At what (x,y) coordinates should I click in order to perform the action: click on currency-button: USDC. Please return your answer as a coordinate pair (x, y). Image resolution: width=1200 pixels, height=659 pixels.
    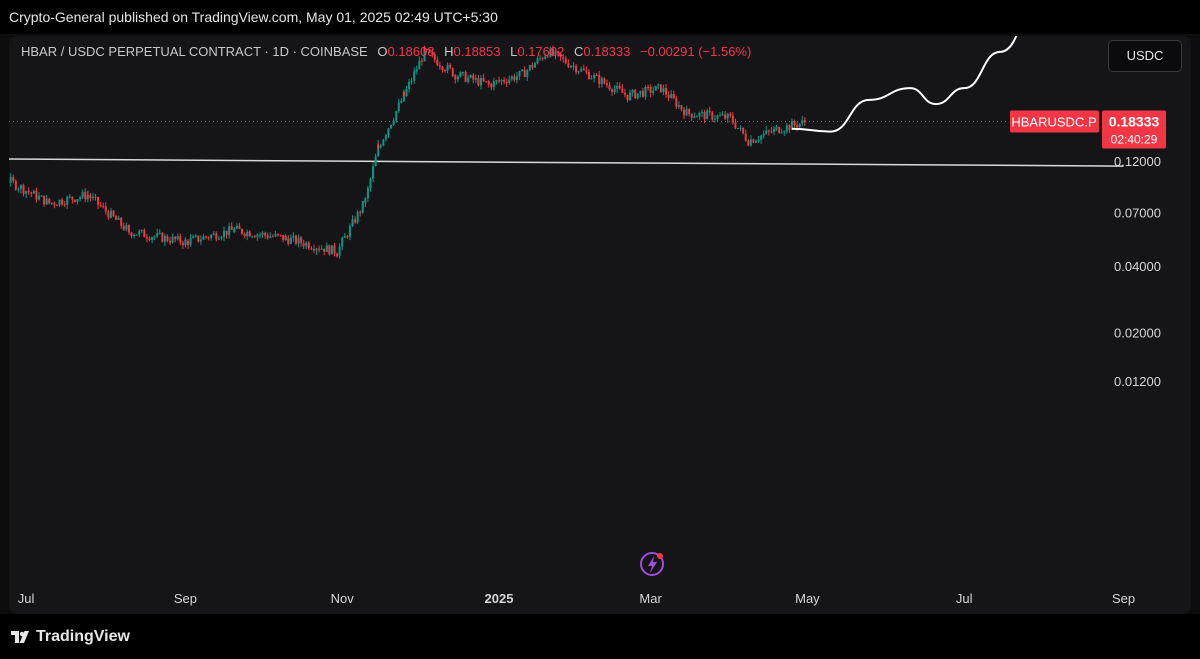
    Looking at the image, I should click on (1145, 56).